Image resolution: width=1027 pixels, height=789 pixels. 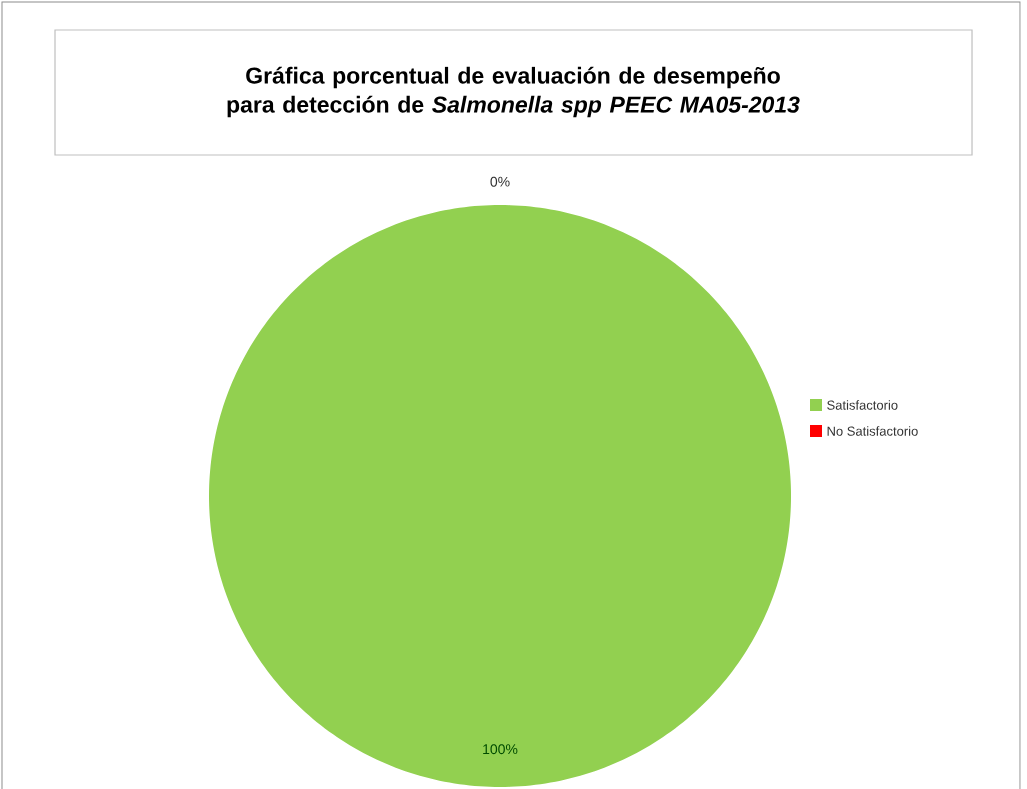 I want to click on legend-label: Satisfactorio, so click(x=862, y=405).